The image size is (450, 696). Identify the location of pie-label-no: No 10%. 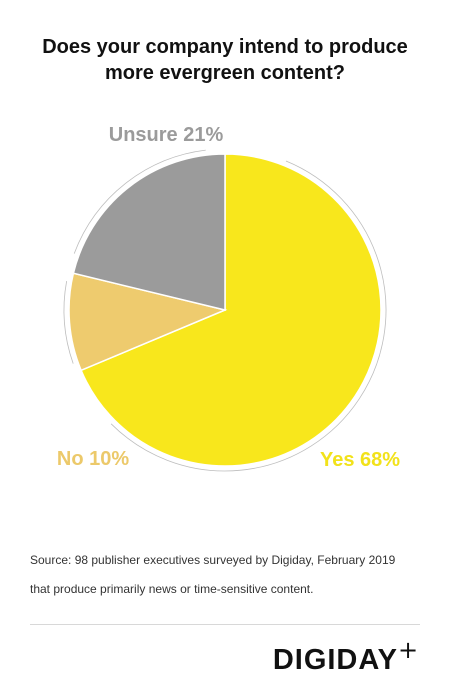
(93, 459).